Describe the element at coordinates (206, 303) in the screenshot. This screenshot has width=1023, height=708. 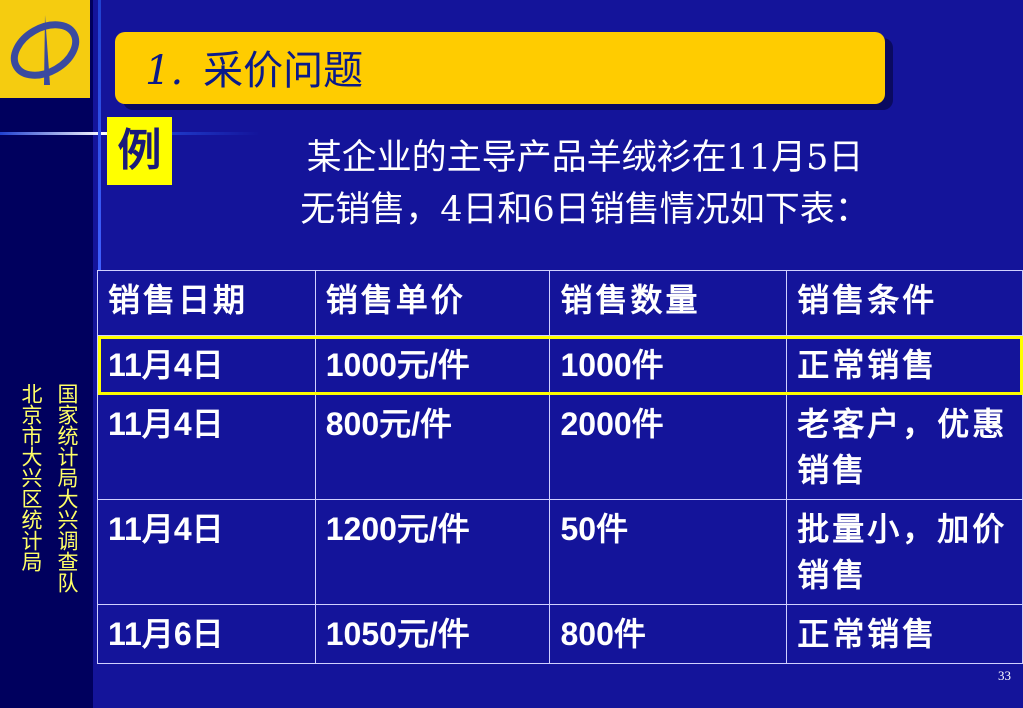
I see `table-header: 销售日期` at that location.